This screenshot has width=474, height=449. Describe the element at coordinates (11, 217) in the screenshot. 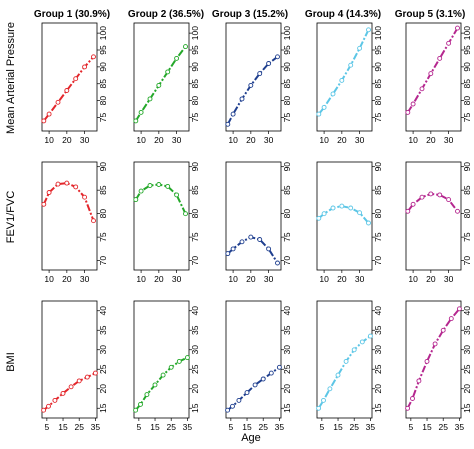

I see `row-label-fev1-fvc: FEV1/FVC` at that location.